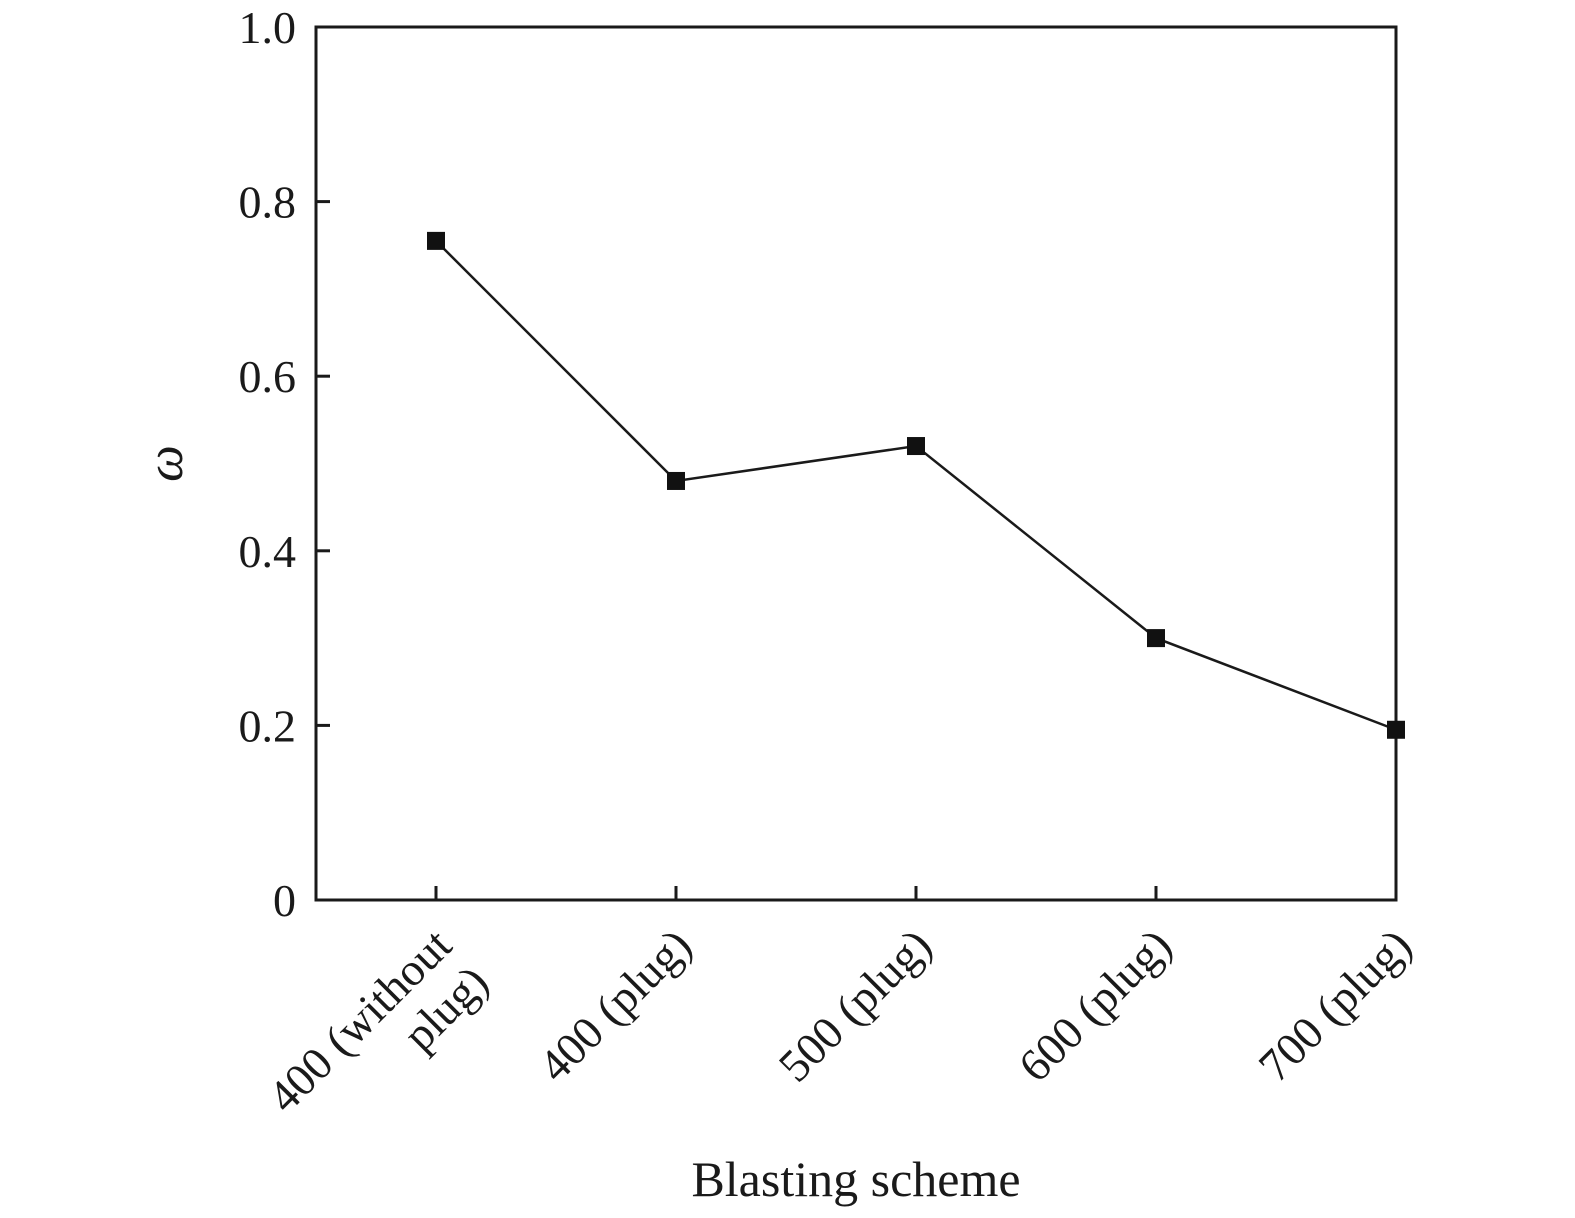 The width and height of the screenshot is (1575, 1218). Describe the element at coordinates (855, 1005) in the screenshot. I see `x-tick-label: 500 (plug)` at that location.